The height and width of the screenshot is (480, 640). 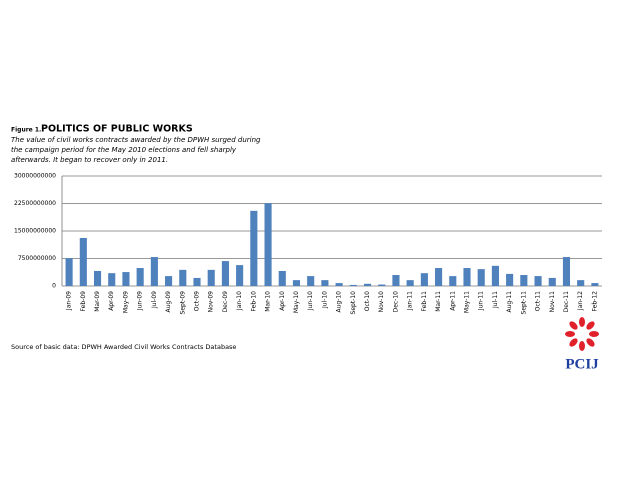 What do you see at coordinates (582, 334) in the screenshot?
I see `logo-emblem` at bounding box center [582, 334].